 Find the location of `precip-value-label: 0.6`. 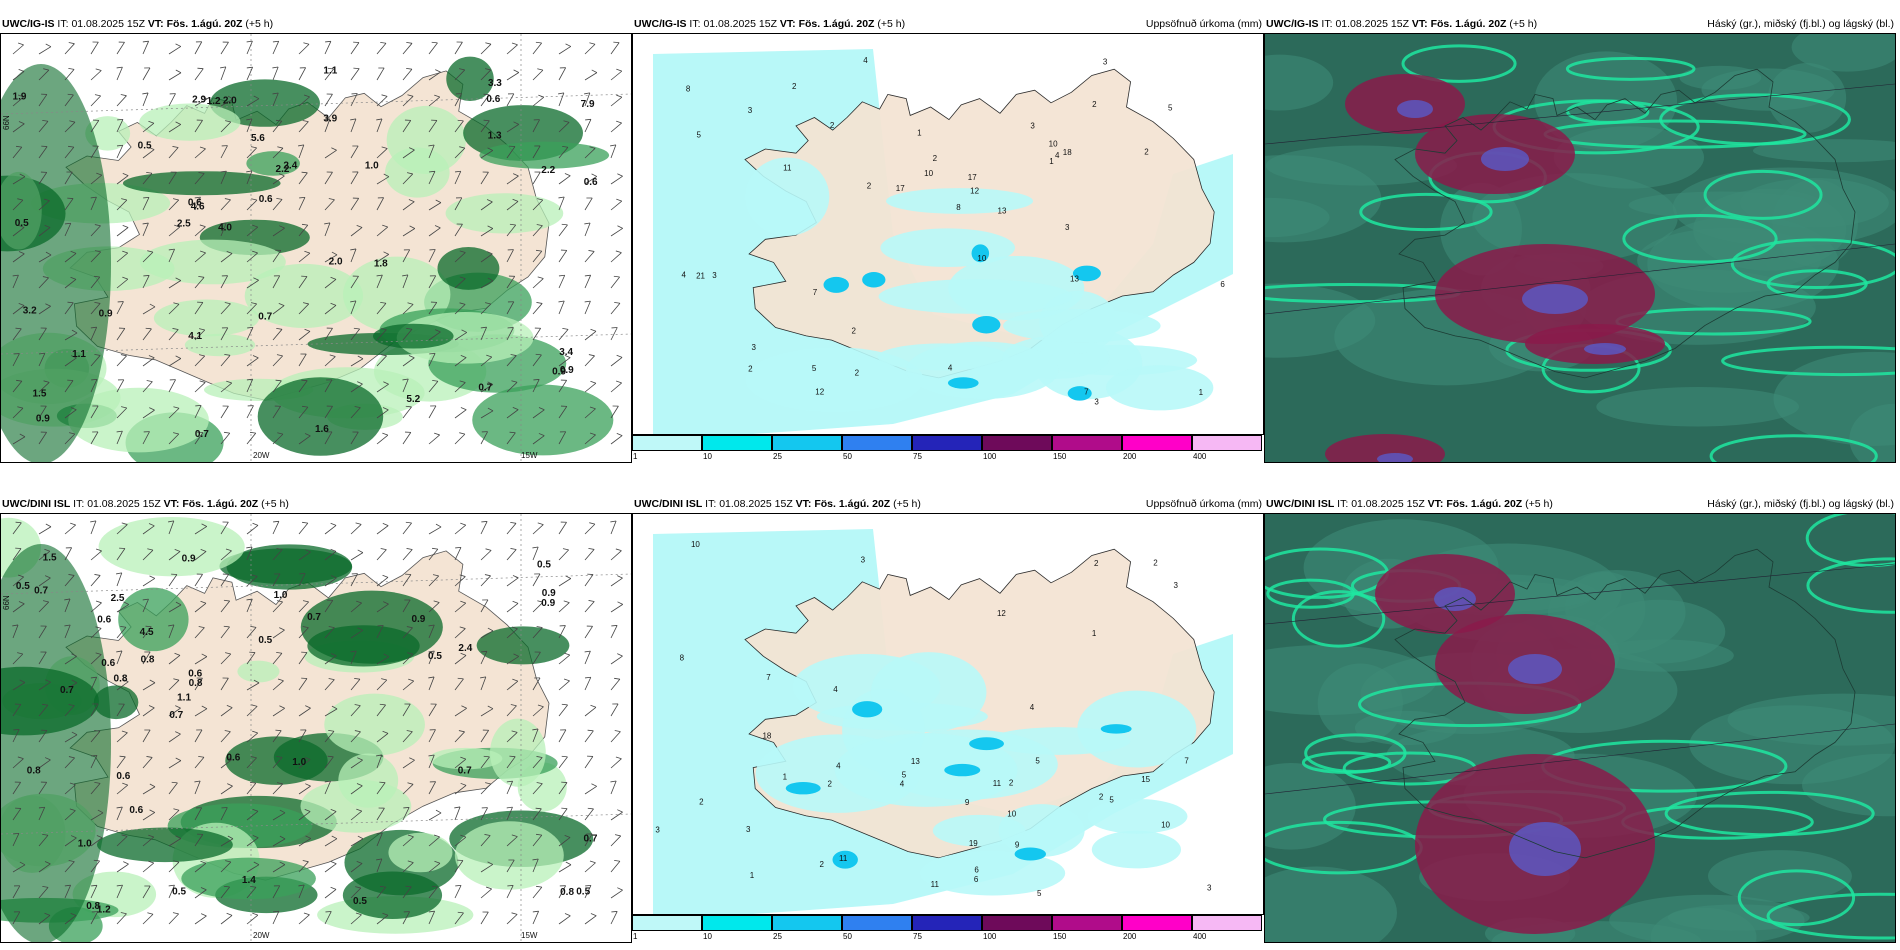

precip-value-label: 0.6 is located at coordinates (493, 99).